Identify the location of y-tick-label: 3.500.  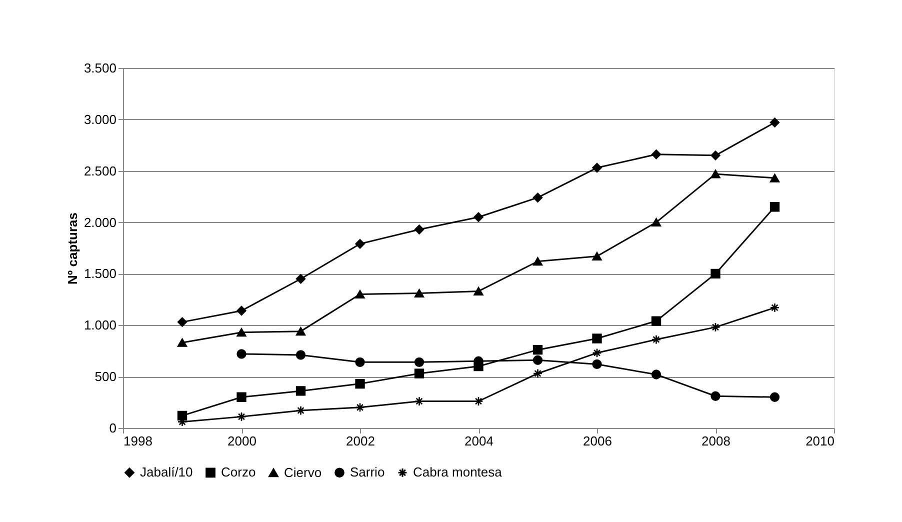
(100, 68).